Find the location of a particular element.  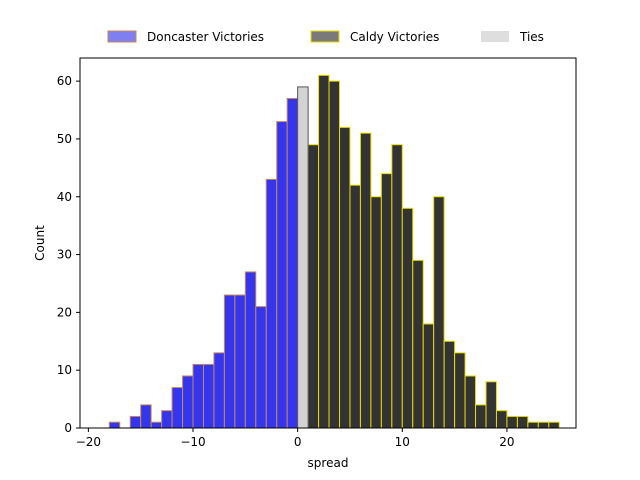

legend-label-caldy-victories: Caldy Victories is located at coordinates (394, 37).